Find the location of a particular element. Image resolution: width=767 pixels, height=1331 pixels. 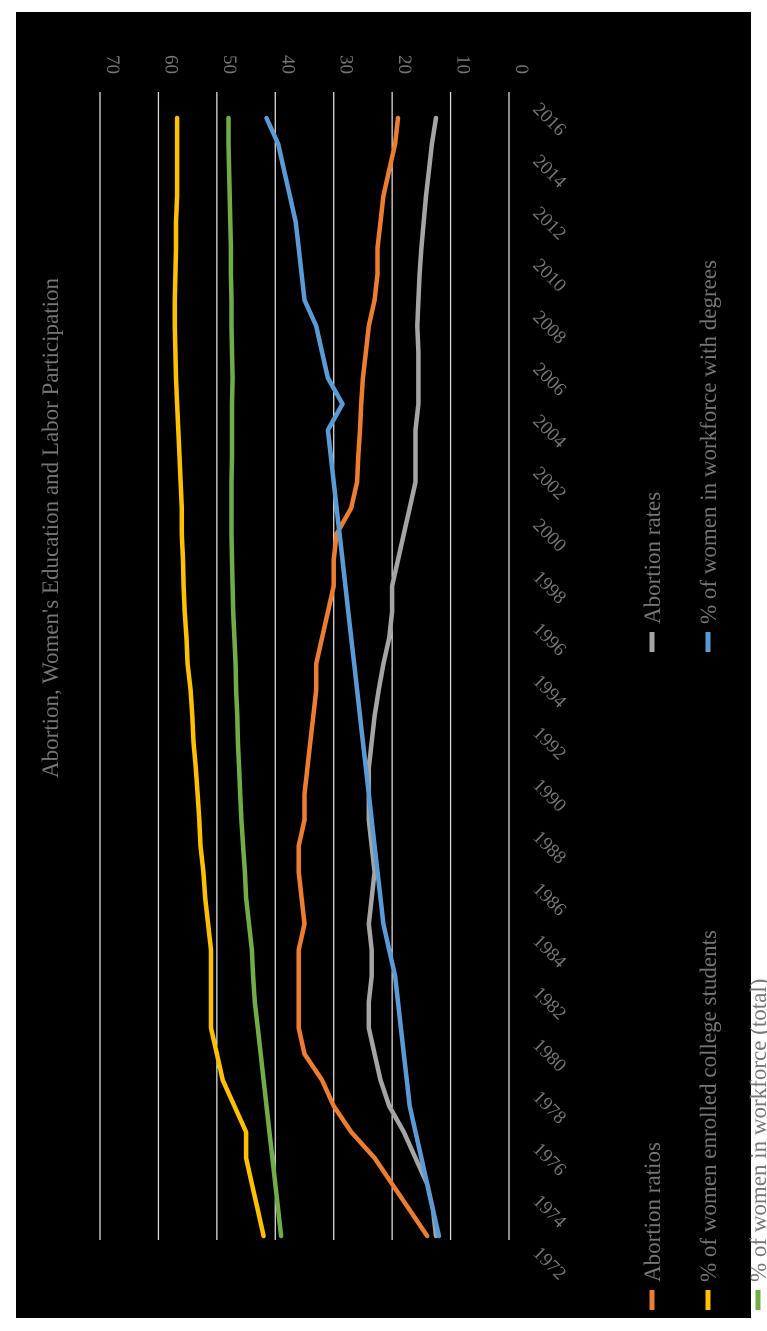

y-tick-label: 30 is located at coordinates (346, 64).